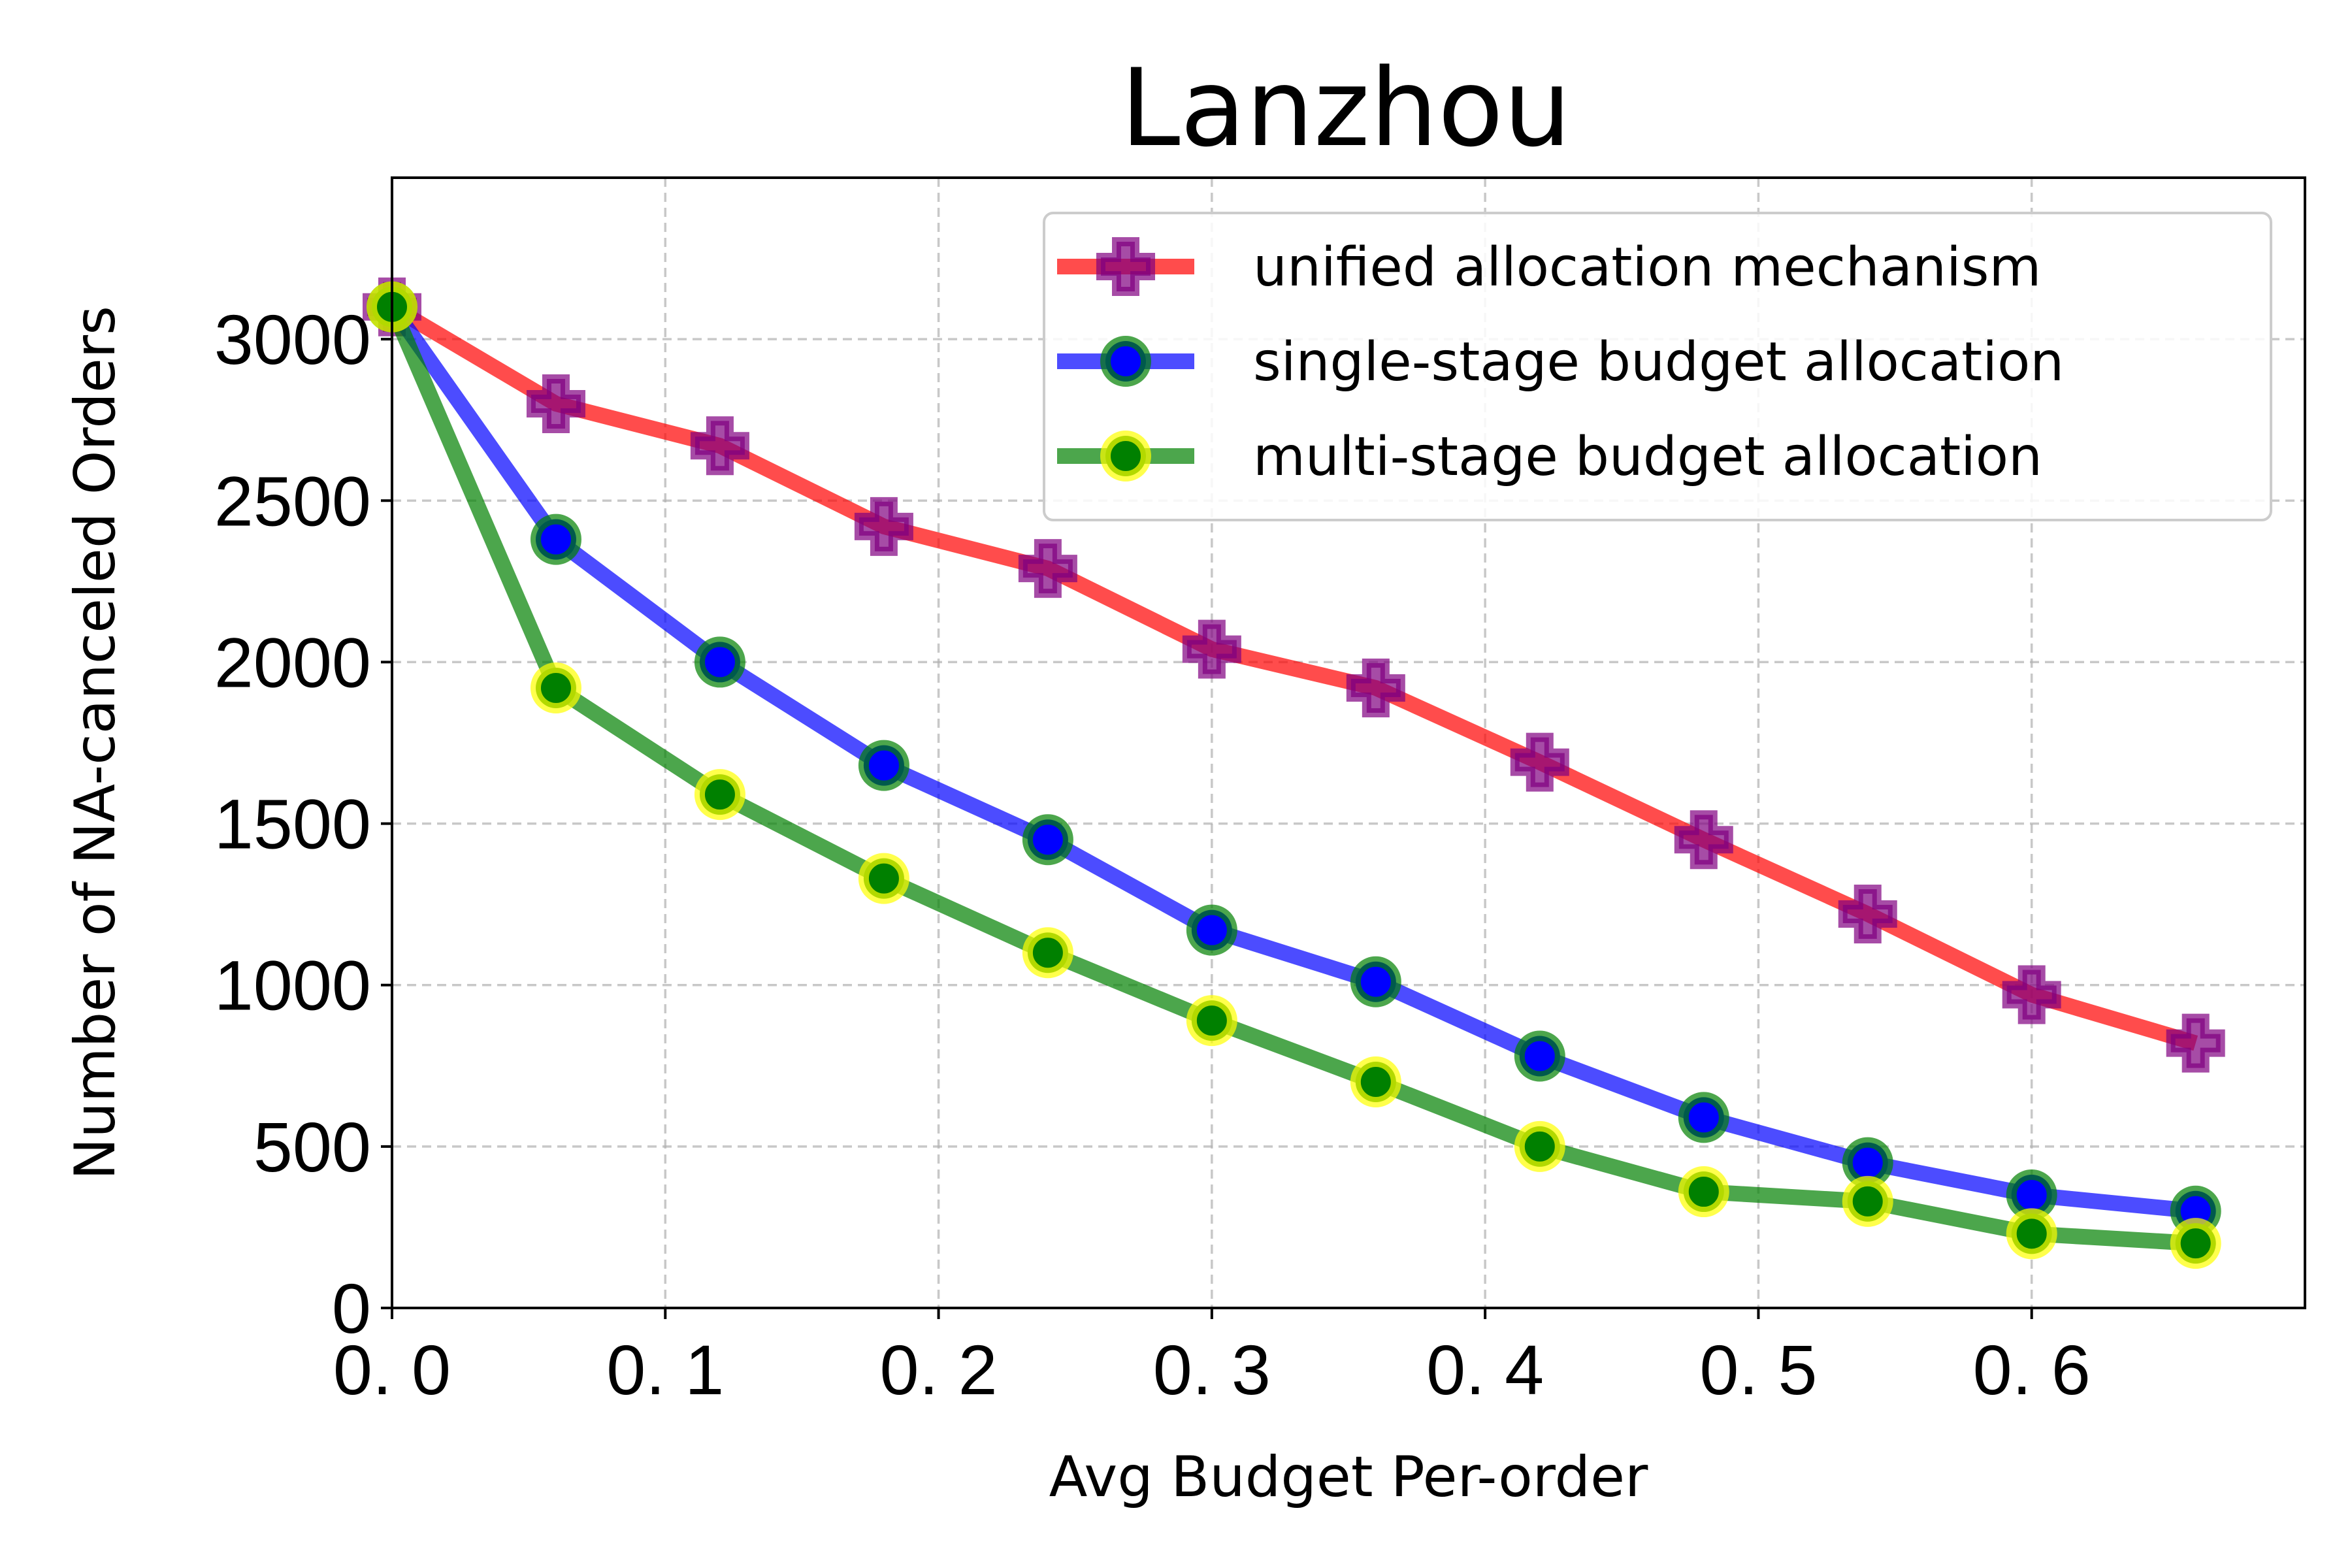  Describe the element at coordinates (939, 1369) in the screenshot. I see `x-tick-label: 0. 2` at that location.